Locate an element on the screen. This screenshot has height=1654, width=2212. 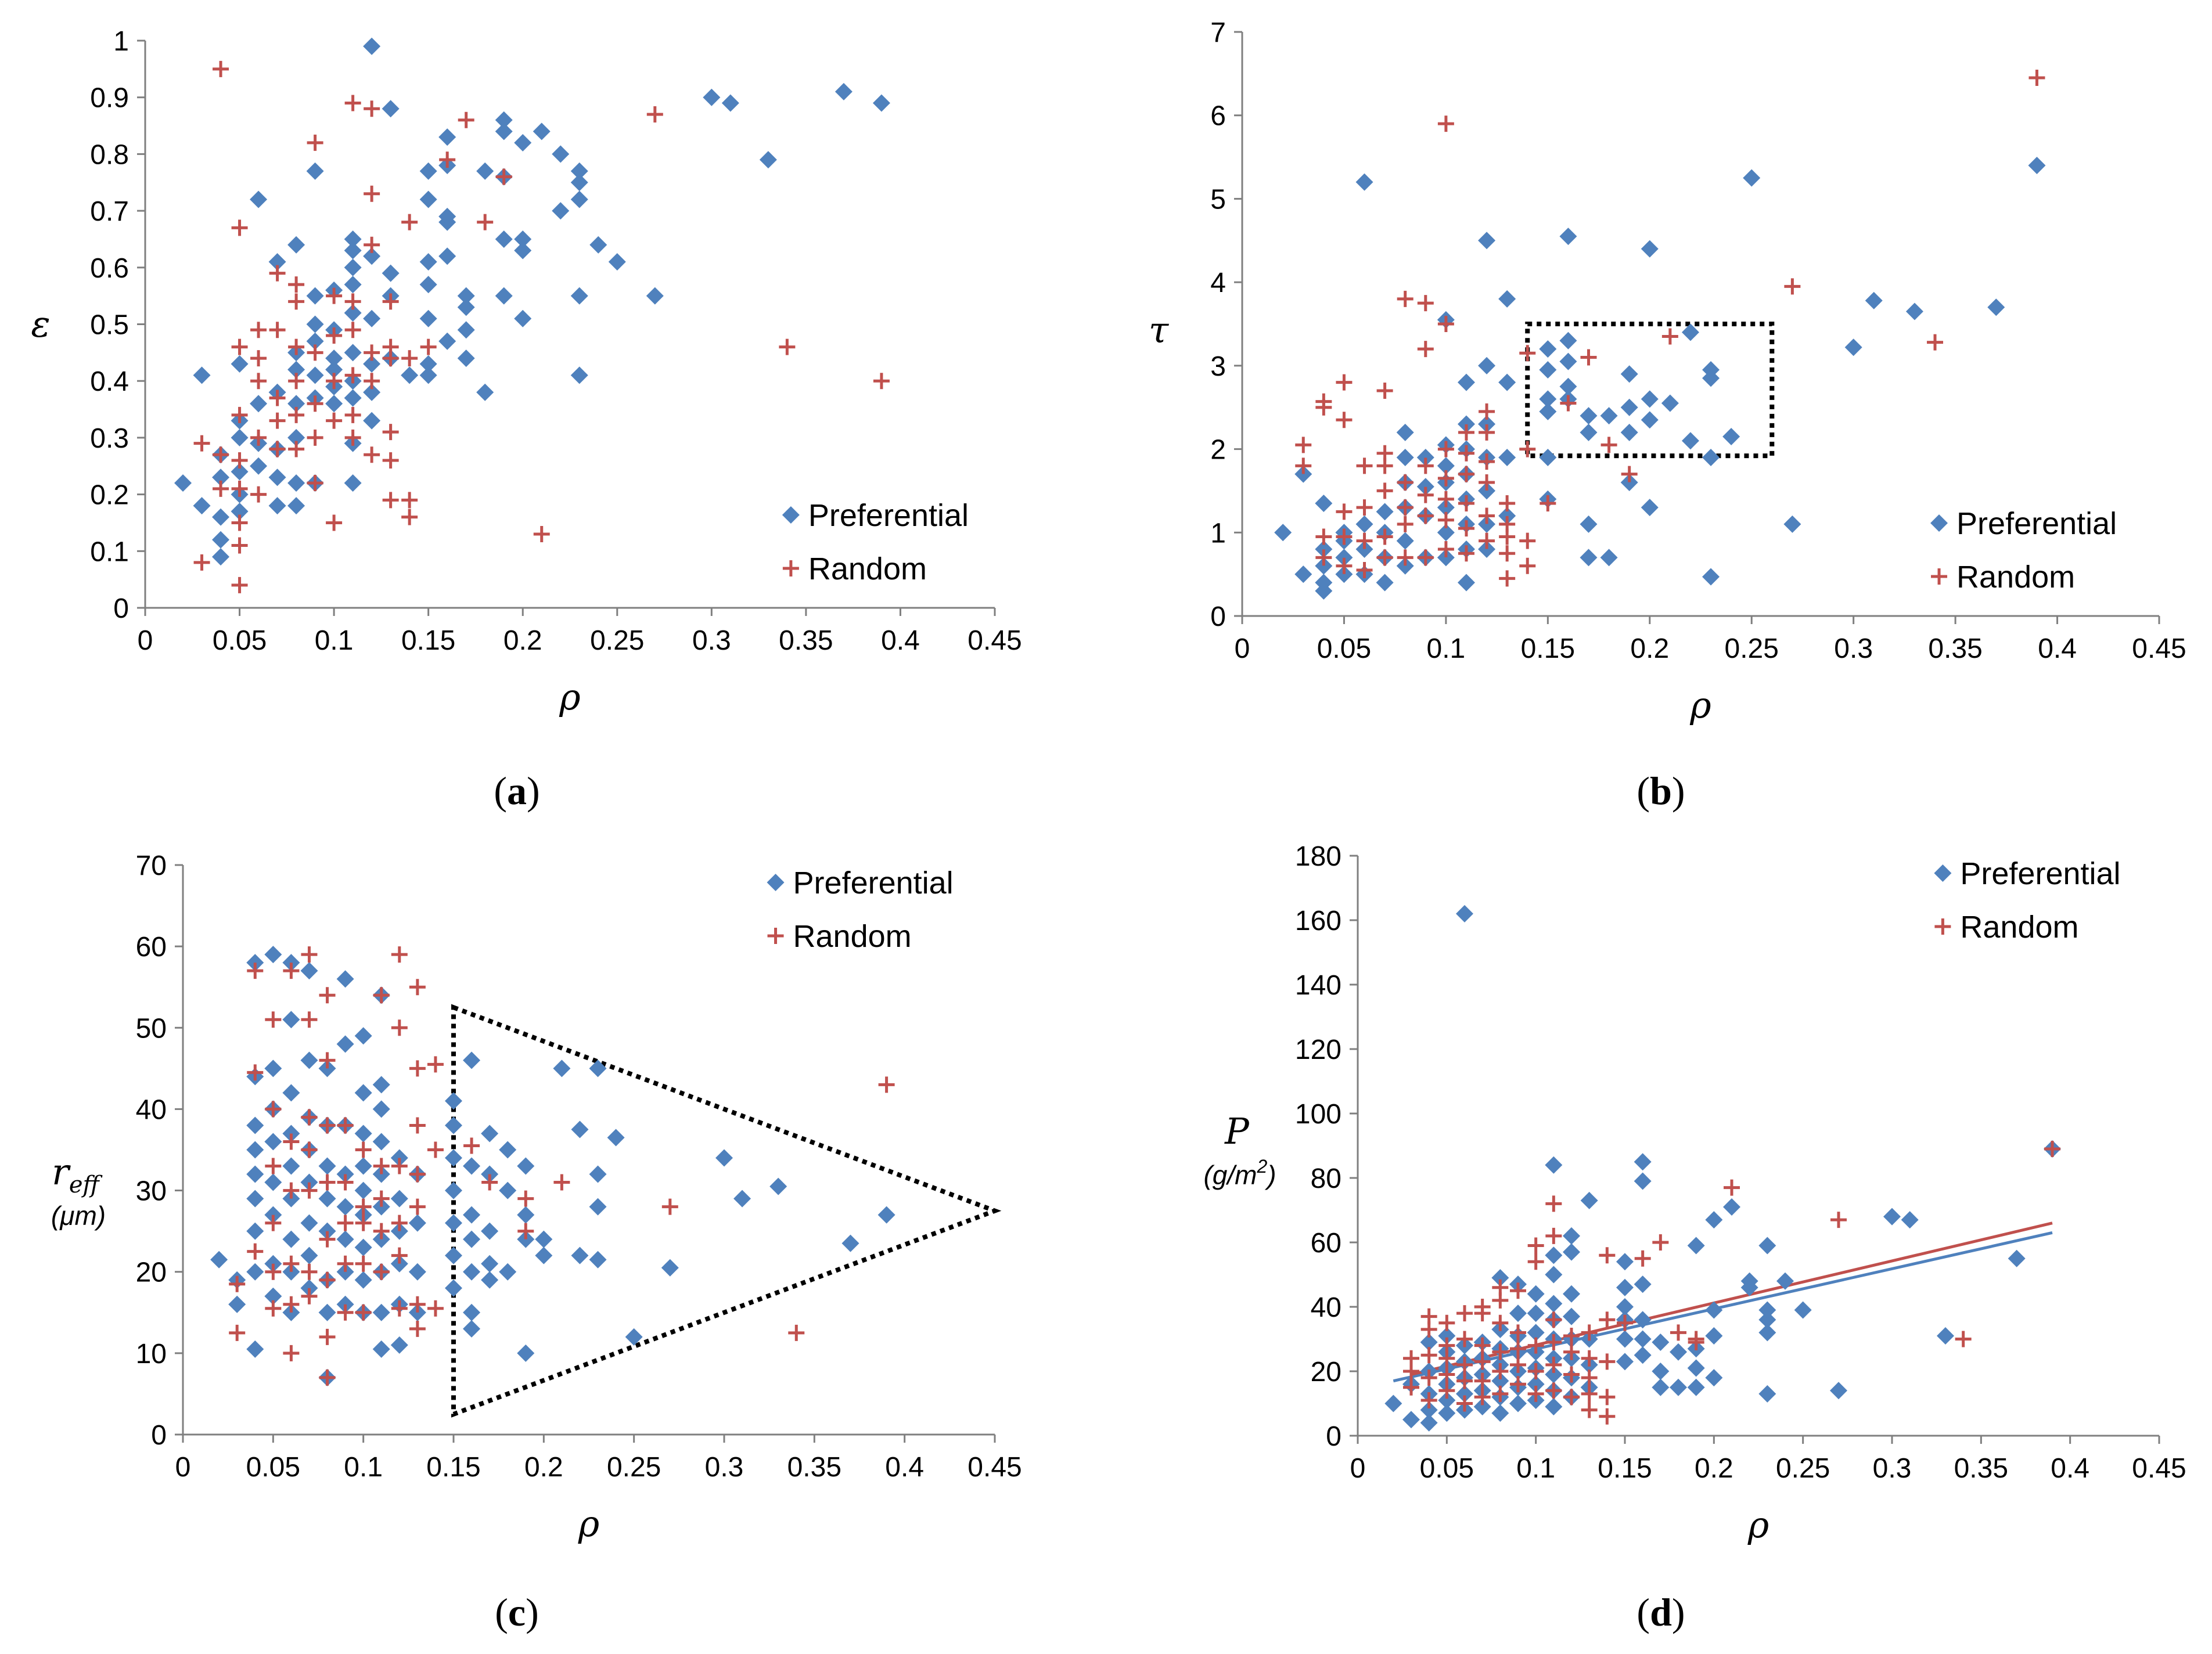
legend-plus-icon is located at coordinates (1942, 926).